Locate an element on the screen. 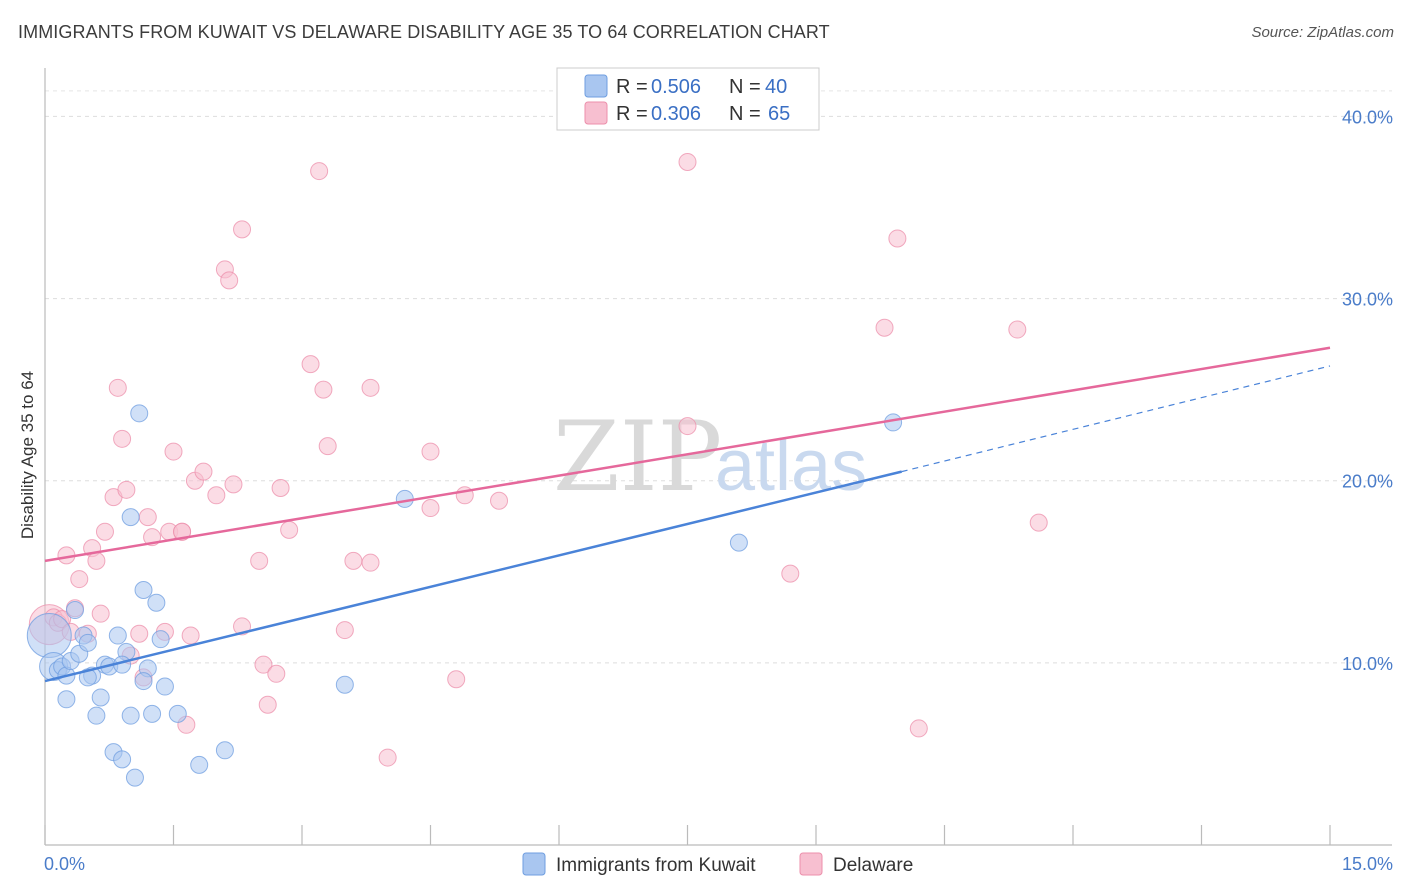  y-tick-label-2: 30.0% is located at coordinates (1367, 300).